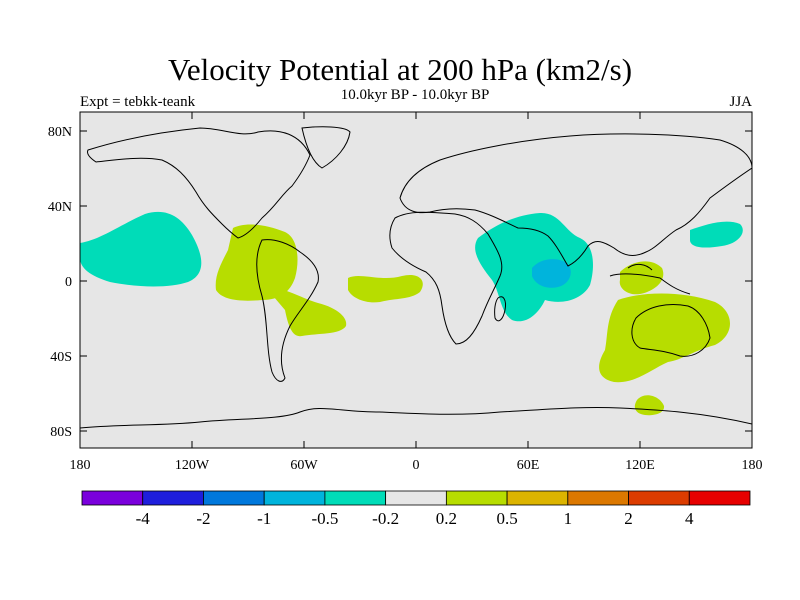 The image size is (800, 600). What do you see at coordinates (641, 278) in the screenshot?
I see `positive-region-maritime-continent` at bounding box center [641, 278].